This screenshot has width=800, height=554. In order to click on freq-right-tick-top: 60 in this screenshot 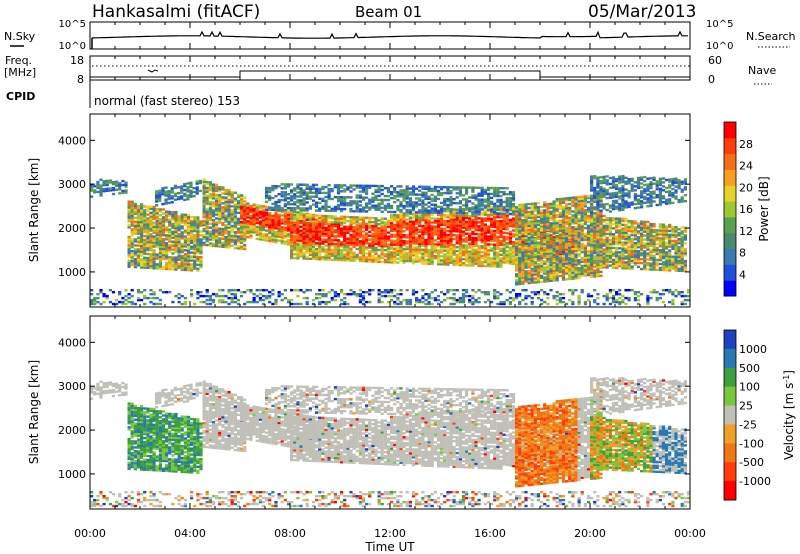, I will do `click(715, 60)`.